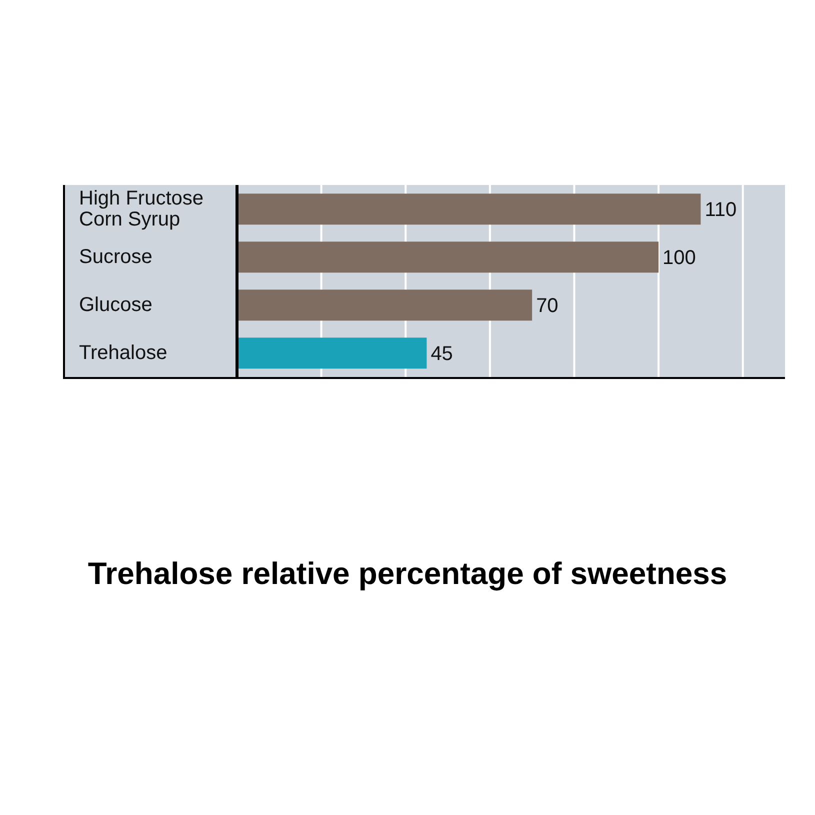 Image resolution: width=815 pixels, height=815 pixels. What do you see at coordinates (141, 209) in the screenshot?
I see `y-tick-label: High Fructose Corn Syrup` at bounding box center [141, 209].